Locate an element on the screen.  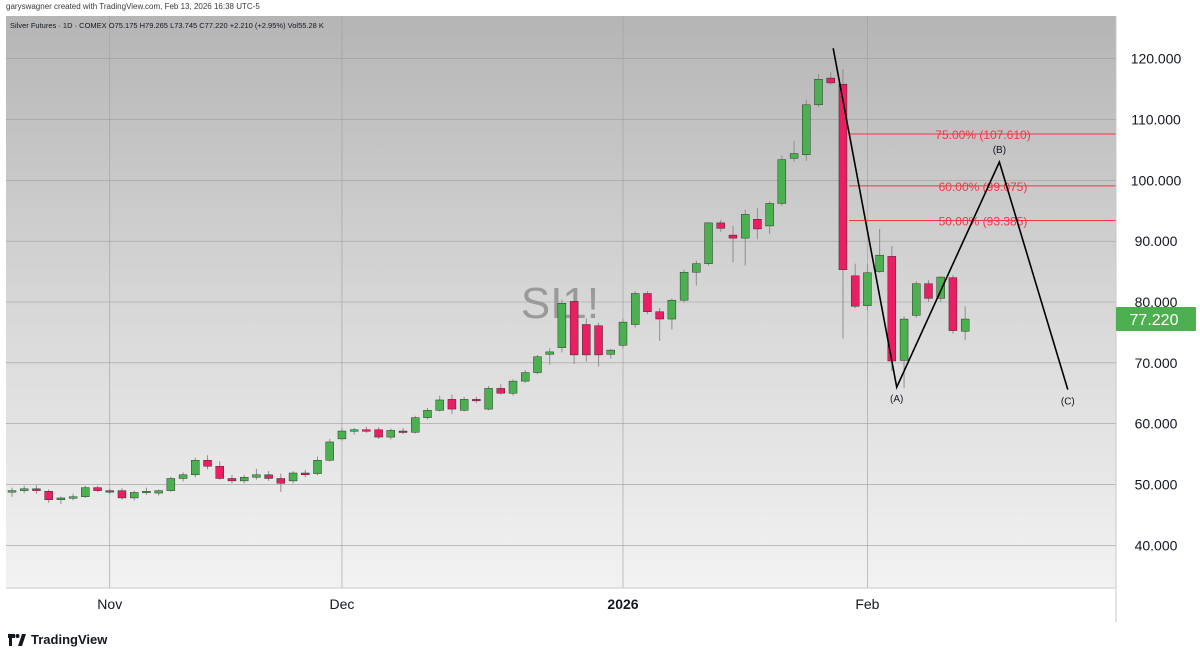
price-tick-label: 110.000 is located at coordinates (1156, 119).